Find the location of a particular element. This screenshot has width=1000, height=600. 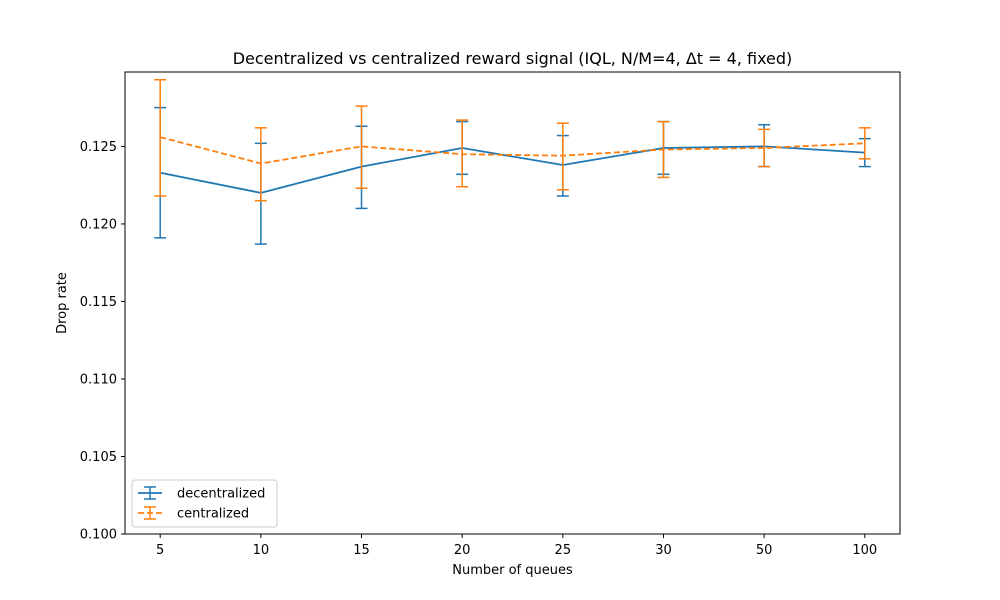

y-tick-label: 0.105 is located at coordinates (98, 457).